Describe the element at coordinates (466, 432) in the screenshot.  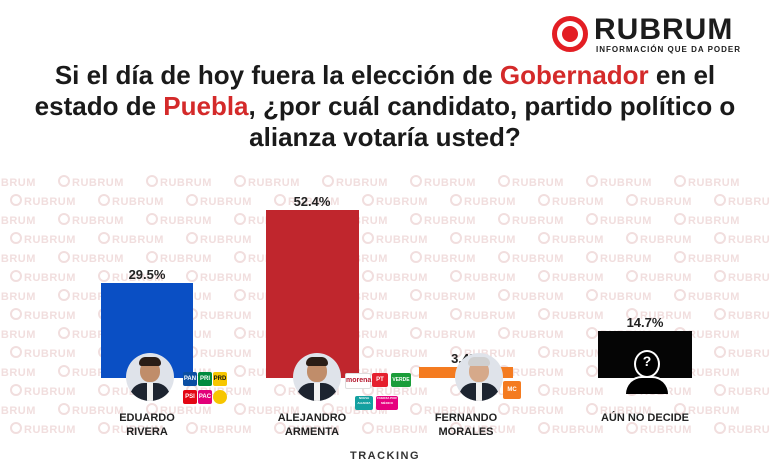
I see `candidate-last-name: MORALES` at that location.